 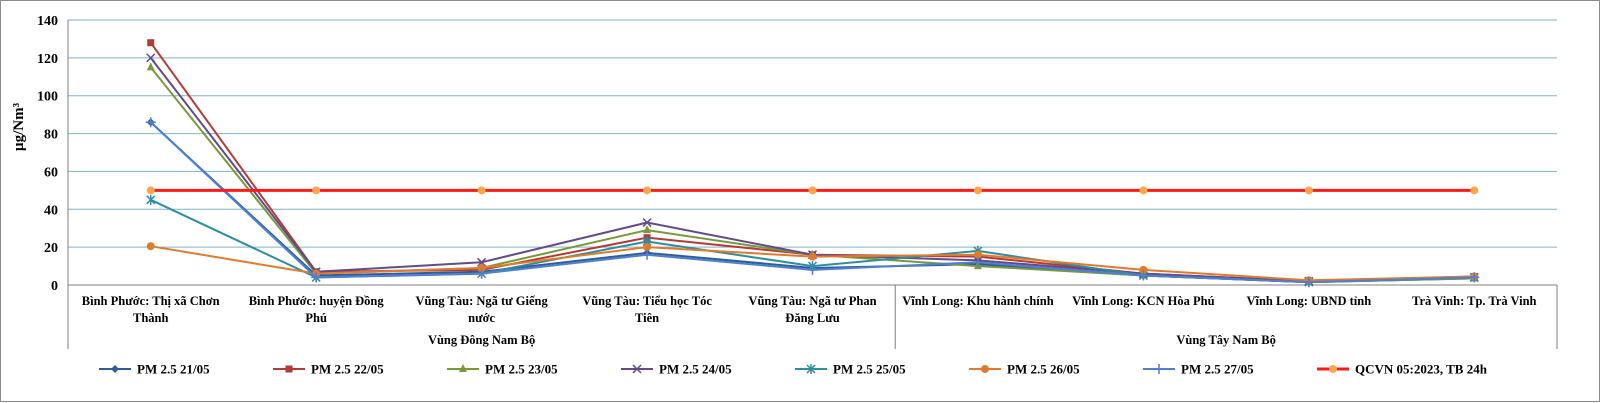 What do you see at coordinates (316, 318) in the screenshot?
I see `x-category-label: Phú` at bounding box center [316, 318].